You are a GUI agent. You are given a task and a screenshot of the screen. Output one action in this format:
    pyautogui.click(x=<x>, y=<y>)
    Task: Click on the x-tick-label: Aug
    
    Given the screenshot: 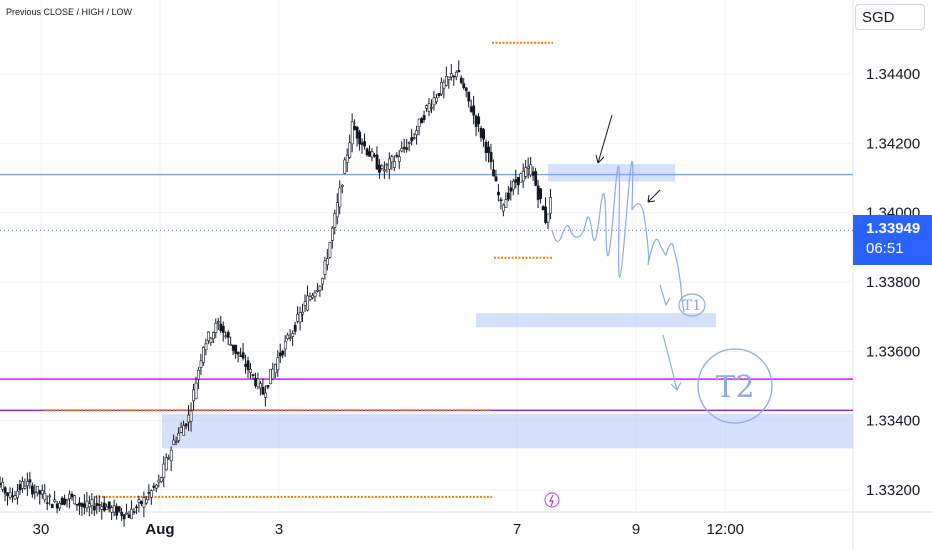 What is the action you would take?
    pyautogui.click(x=159, y=529)
    